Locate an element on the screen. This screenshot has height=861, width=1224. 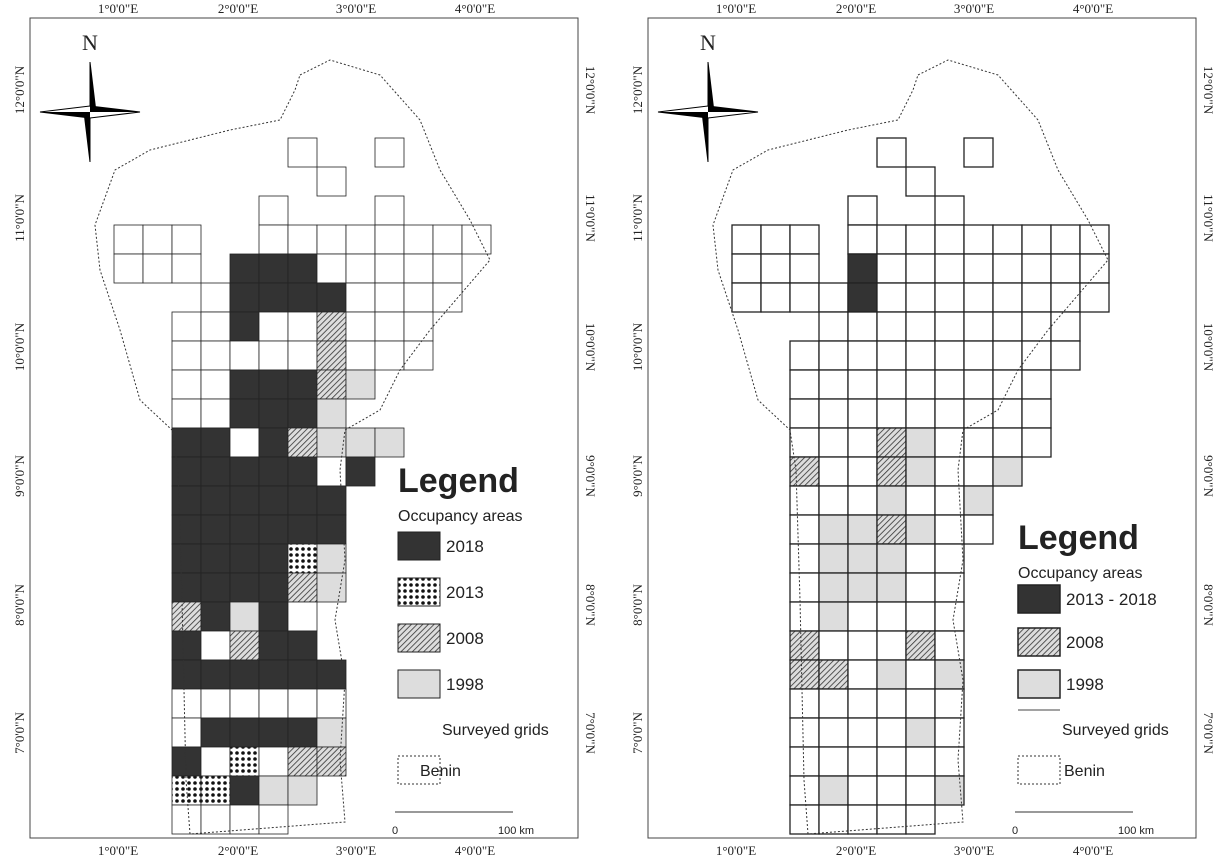
compass is located at coordinates (683, 115).